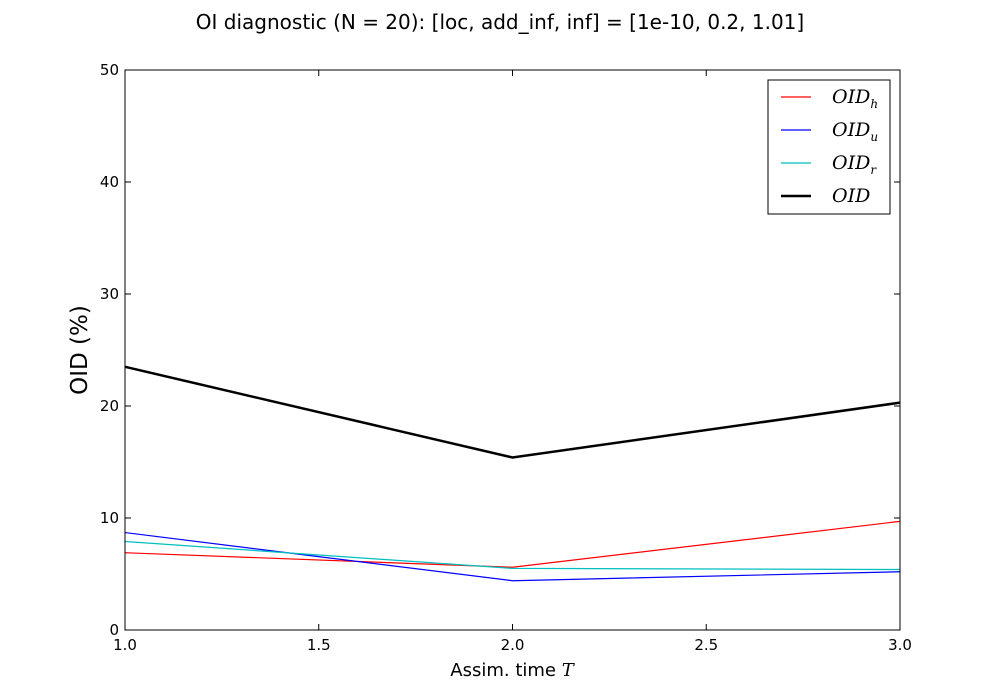 Image resolution: width=1000 pixels, height=700 pixels. Describe the element at coordinates (513, 645) in the screenshot. I see `x-tick-label: 2.0` at that location.